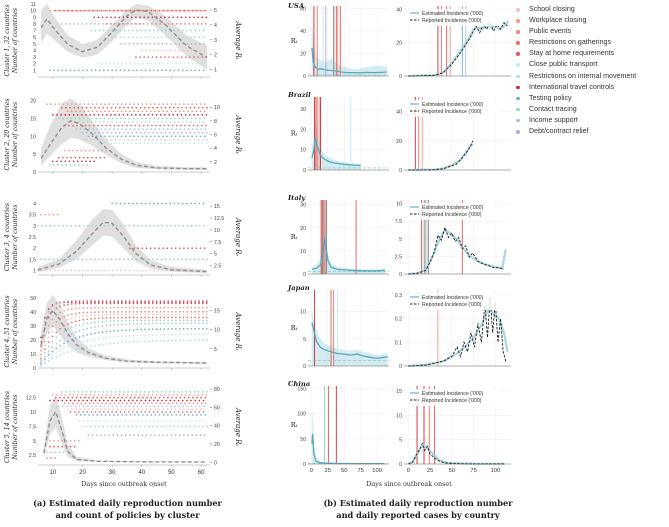  What do you see at coordinates (400, 240) in the screenshot?
I see `y-tick-label: 5` at bounding box center [400, 240].